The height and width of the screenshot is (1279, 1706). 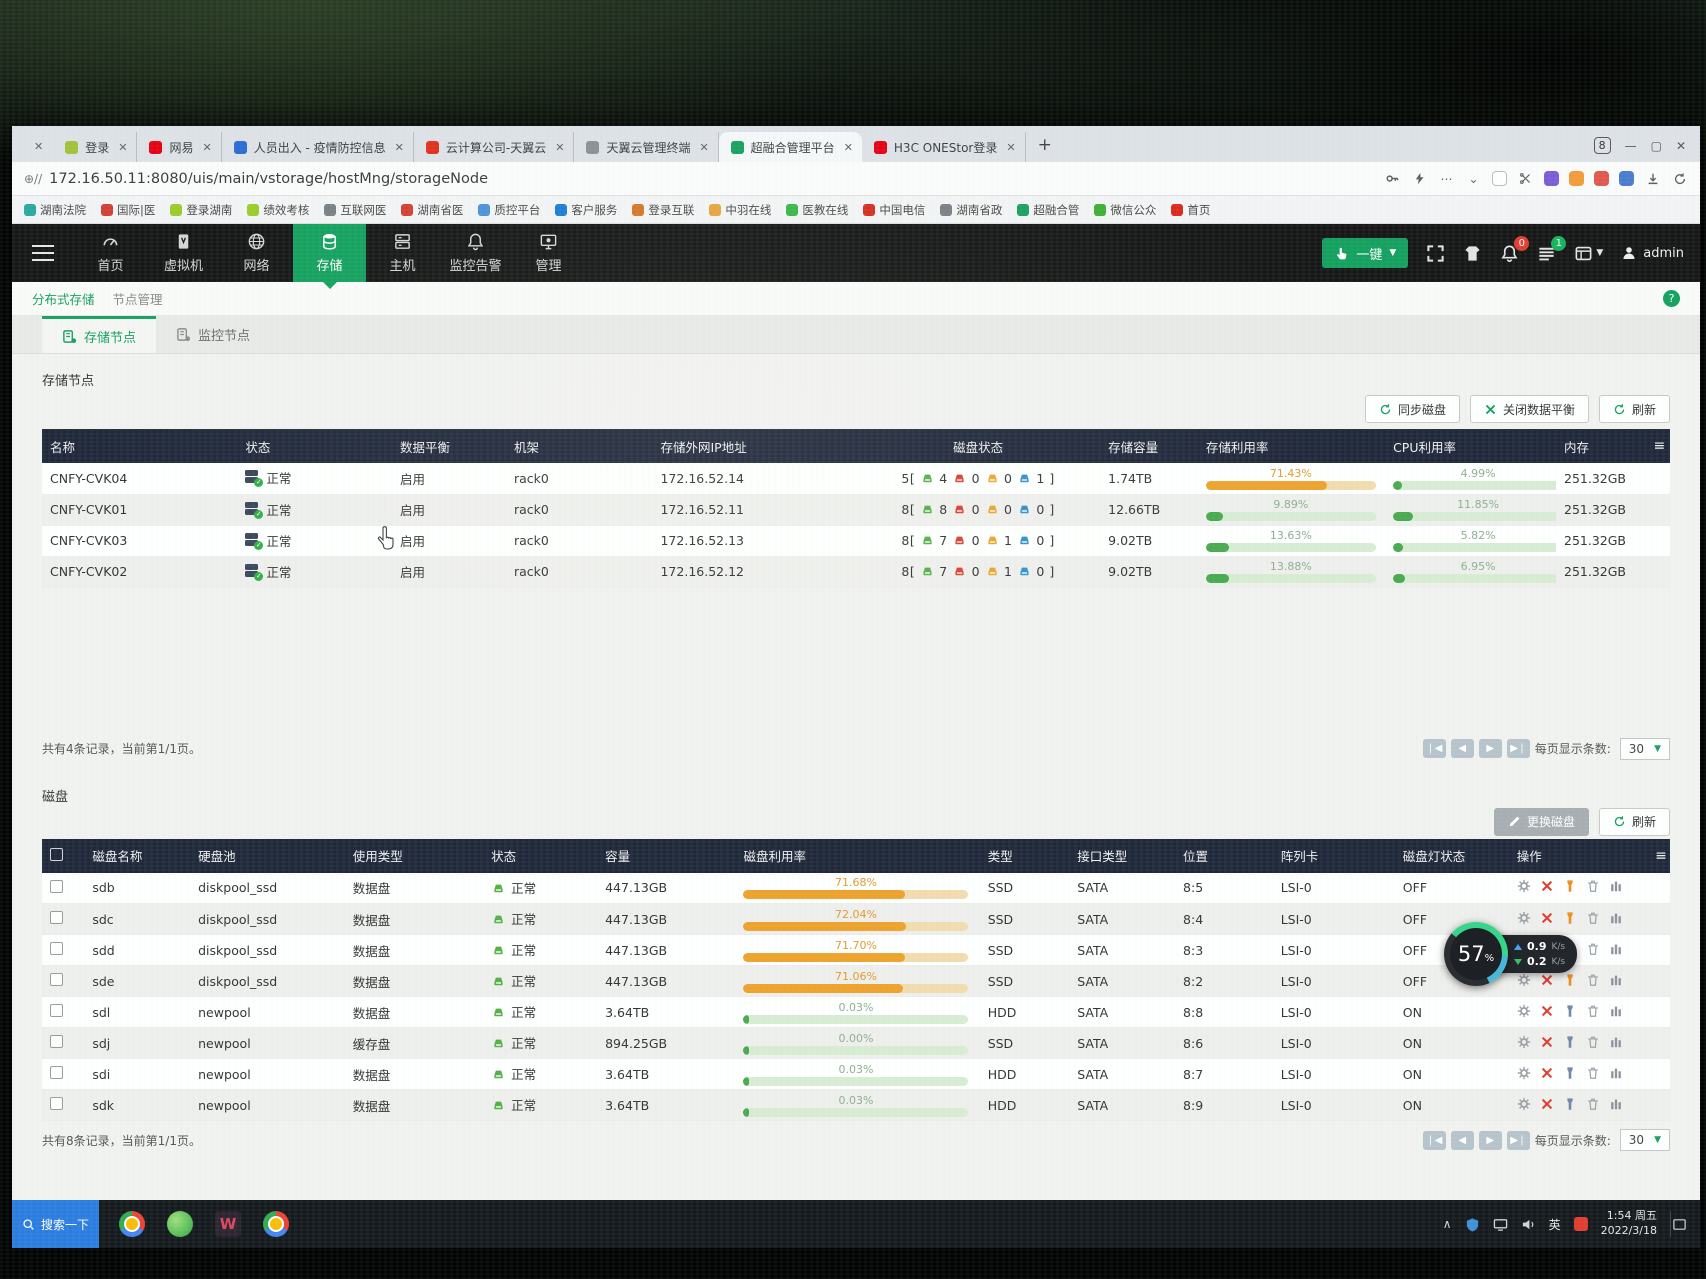 What do you see at coordinates (944, 147) in the screenshot?
I see `browser-tab: H3C ONEStor登录 ✕` at bounding box center [944, 147].